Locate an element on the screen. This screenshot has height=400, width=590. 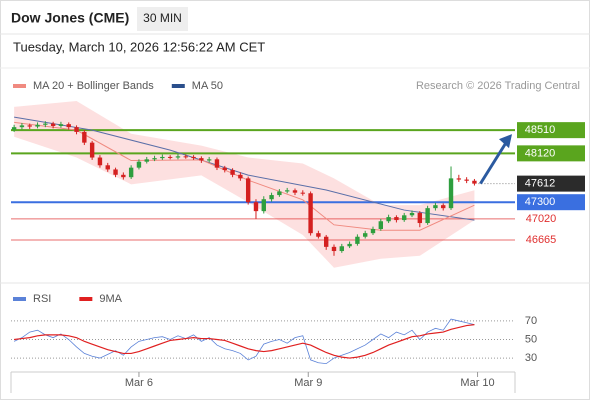
level-label: 47612 is located at coordinates (540, 184).